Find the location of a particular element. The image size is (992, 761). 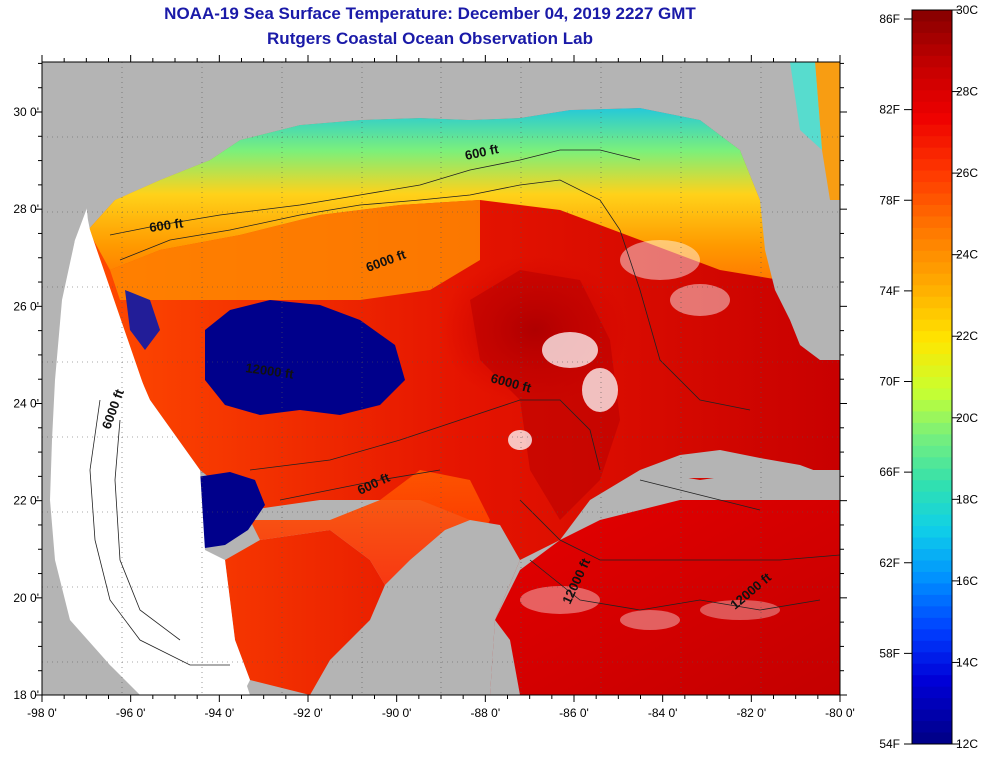

x-tick-label: -98 0' is located at coordinates (42, 713).